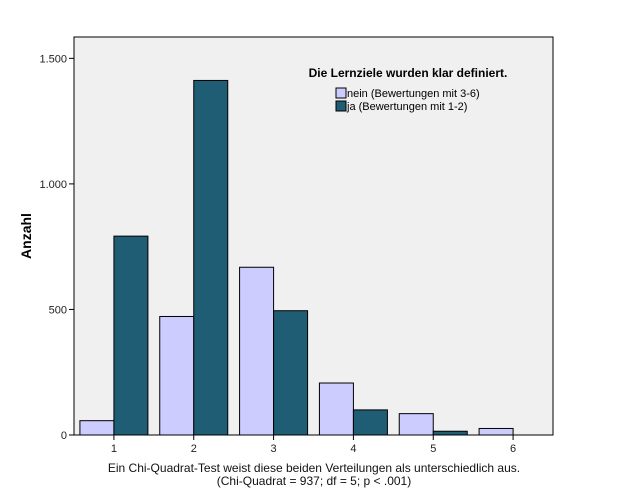  What do you see at coordinates (341, 106) in the screenshot?
I see `legend-swatch-ja` at bounding box center [341, 106].